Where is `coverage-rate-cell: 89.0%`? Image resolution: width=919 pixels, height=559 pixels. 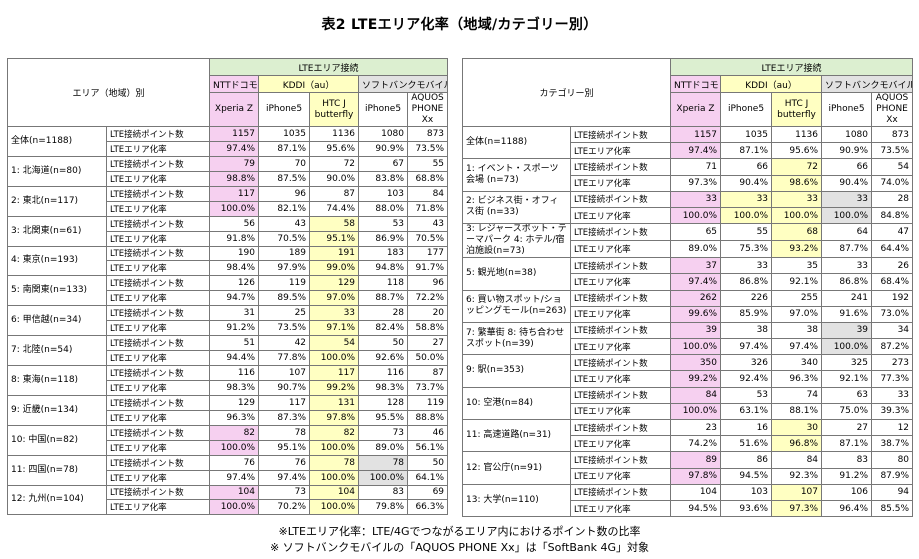
coverage-rate-cell: 89.0% is located at coordinates (696, 249).